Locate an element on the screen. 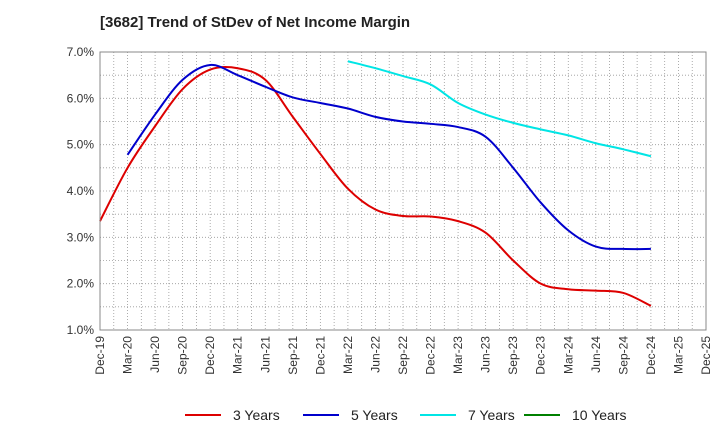 This screenshot has height=440, width=720. x-tick-label: Mar-25 is located at coordinates (678, 355).